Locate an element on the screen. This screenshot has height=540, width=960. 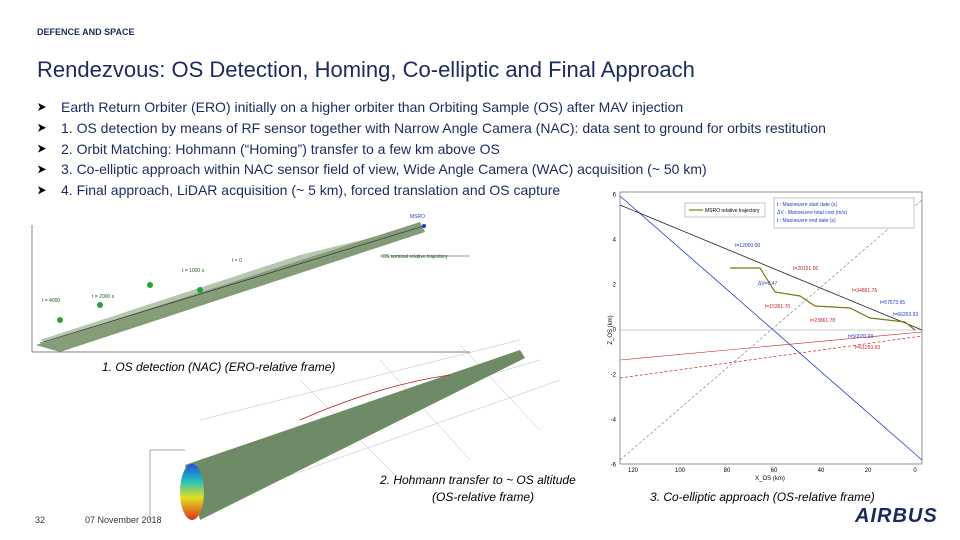
figure-2-plot is located at coordinates (355, 429).